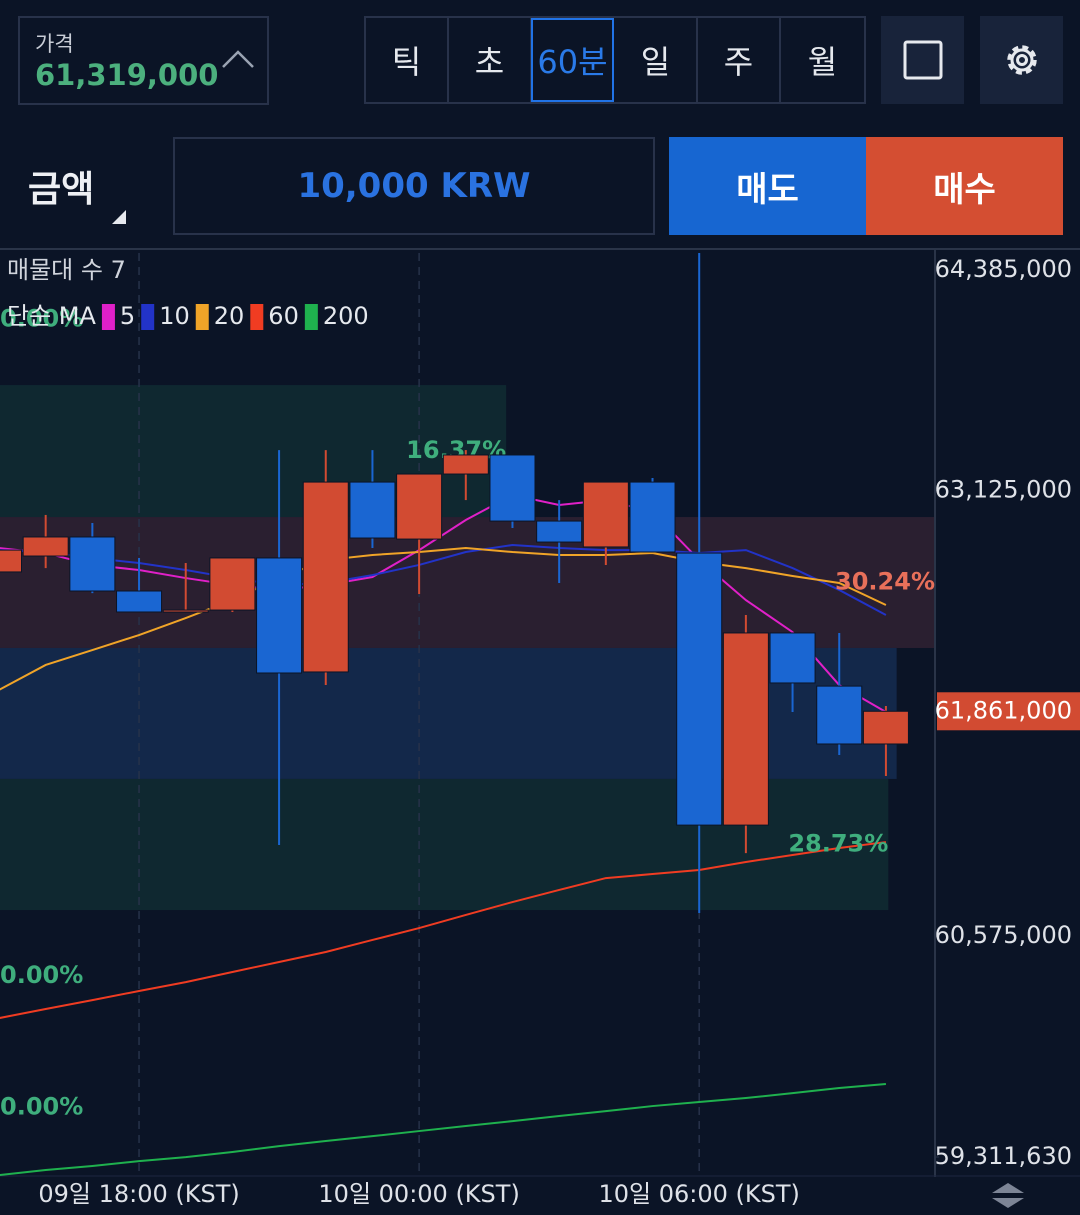 The width and height of the screenshot is (1080, 1215). Describe the element at coordinates (127, 316) in the screenshot. I see `legend-label: 5` at that location.